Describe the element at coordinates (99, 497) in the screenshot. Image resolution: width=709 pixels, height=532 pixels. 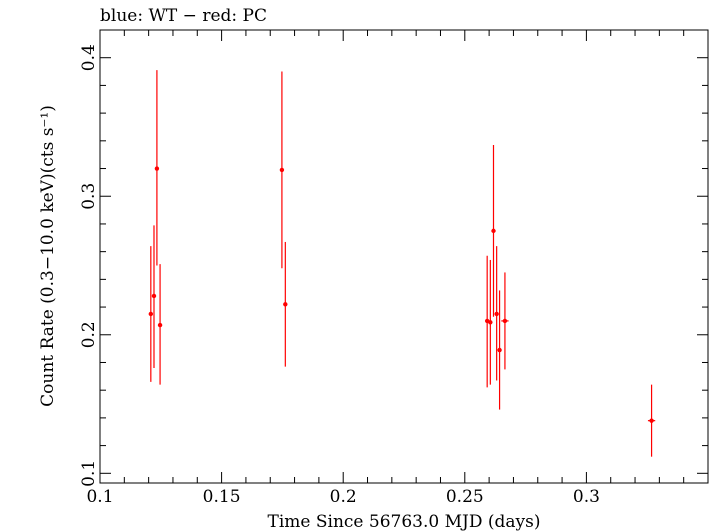
I see `x-tick-label: 0.1` at that location.